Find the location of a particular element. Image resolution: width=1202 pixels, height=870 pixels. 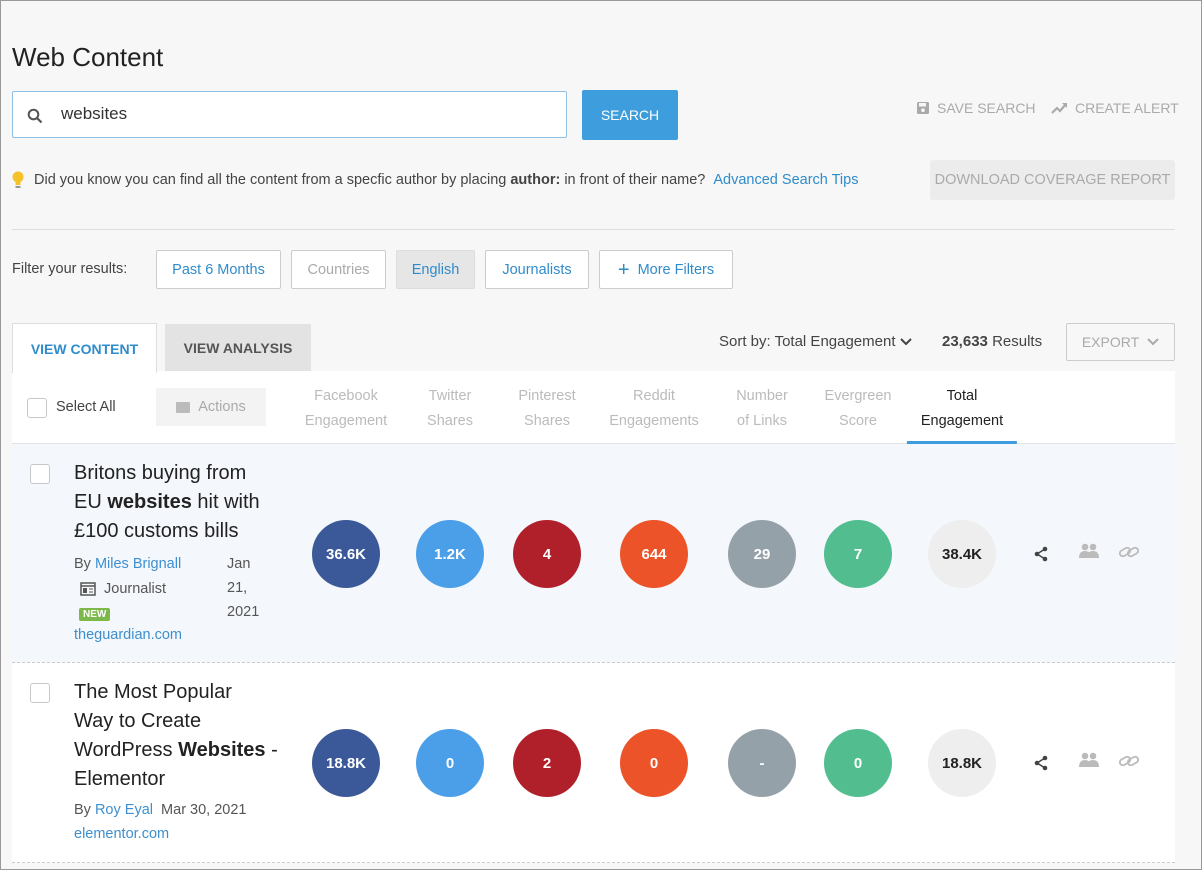

title-line: £100 customs bills is located at coordinates (156, 531).